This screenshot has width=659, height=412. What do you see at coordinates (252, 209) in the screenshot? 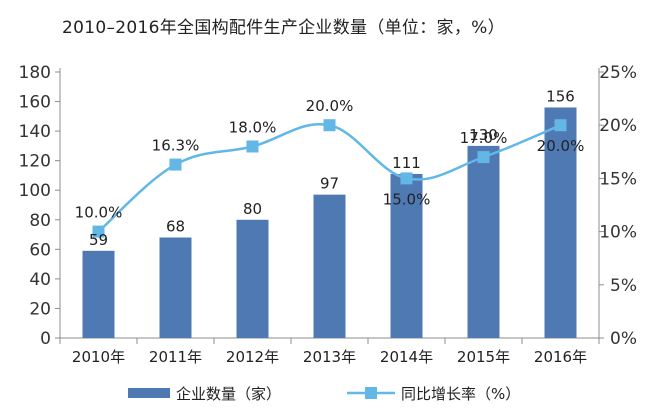
I see `bar-value-label: 80` at bounding box center [252, 209].